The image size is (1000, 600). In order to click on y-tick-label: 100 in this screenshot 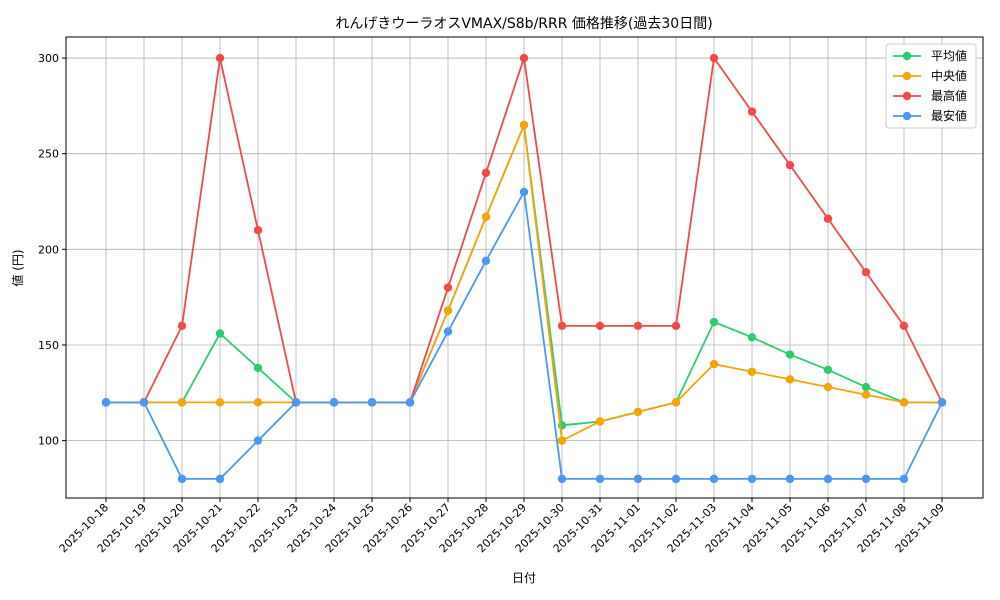, I will do `click(48, 441)`.